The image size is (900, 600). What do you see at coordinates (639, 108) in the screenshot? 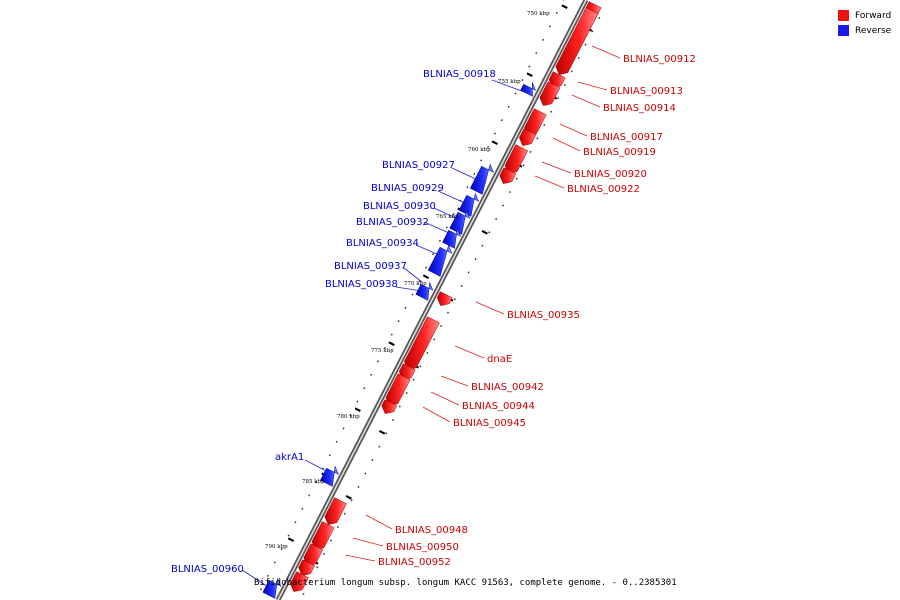
I see `gene-label-forward: BLNIAS_00914` at bounding box center [639, 108].